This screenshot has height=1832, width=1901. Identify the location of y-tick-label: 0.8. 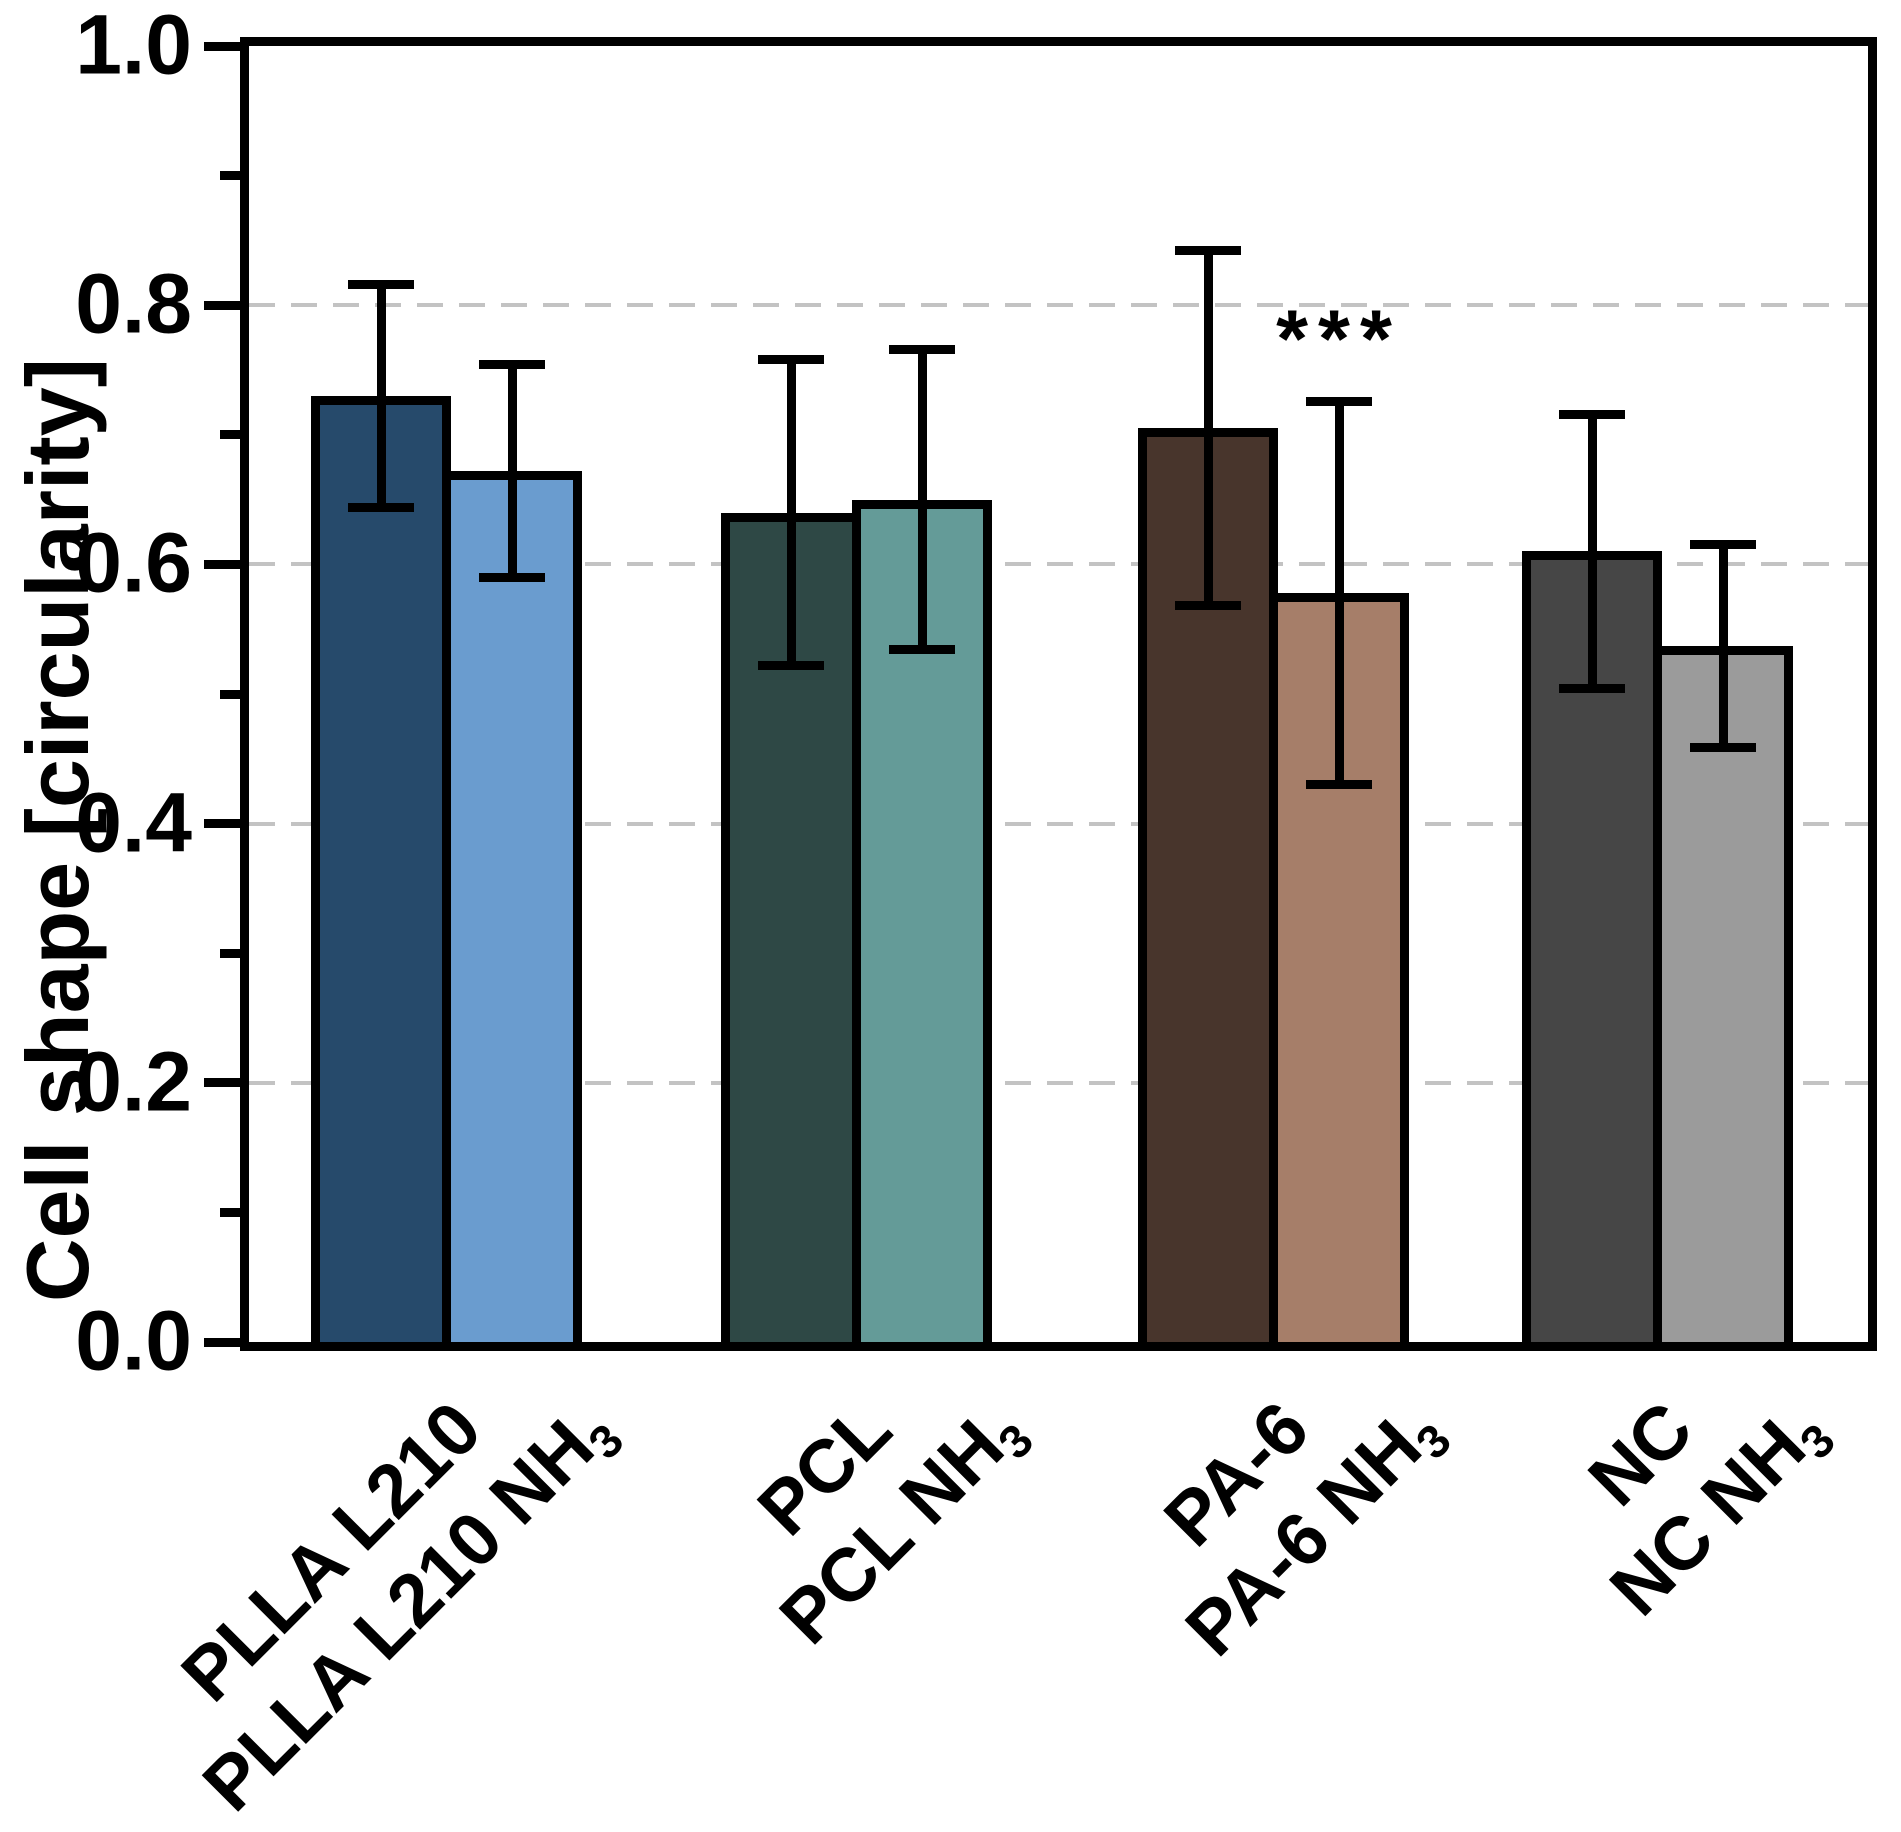
(133, 303).